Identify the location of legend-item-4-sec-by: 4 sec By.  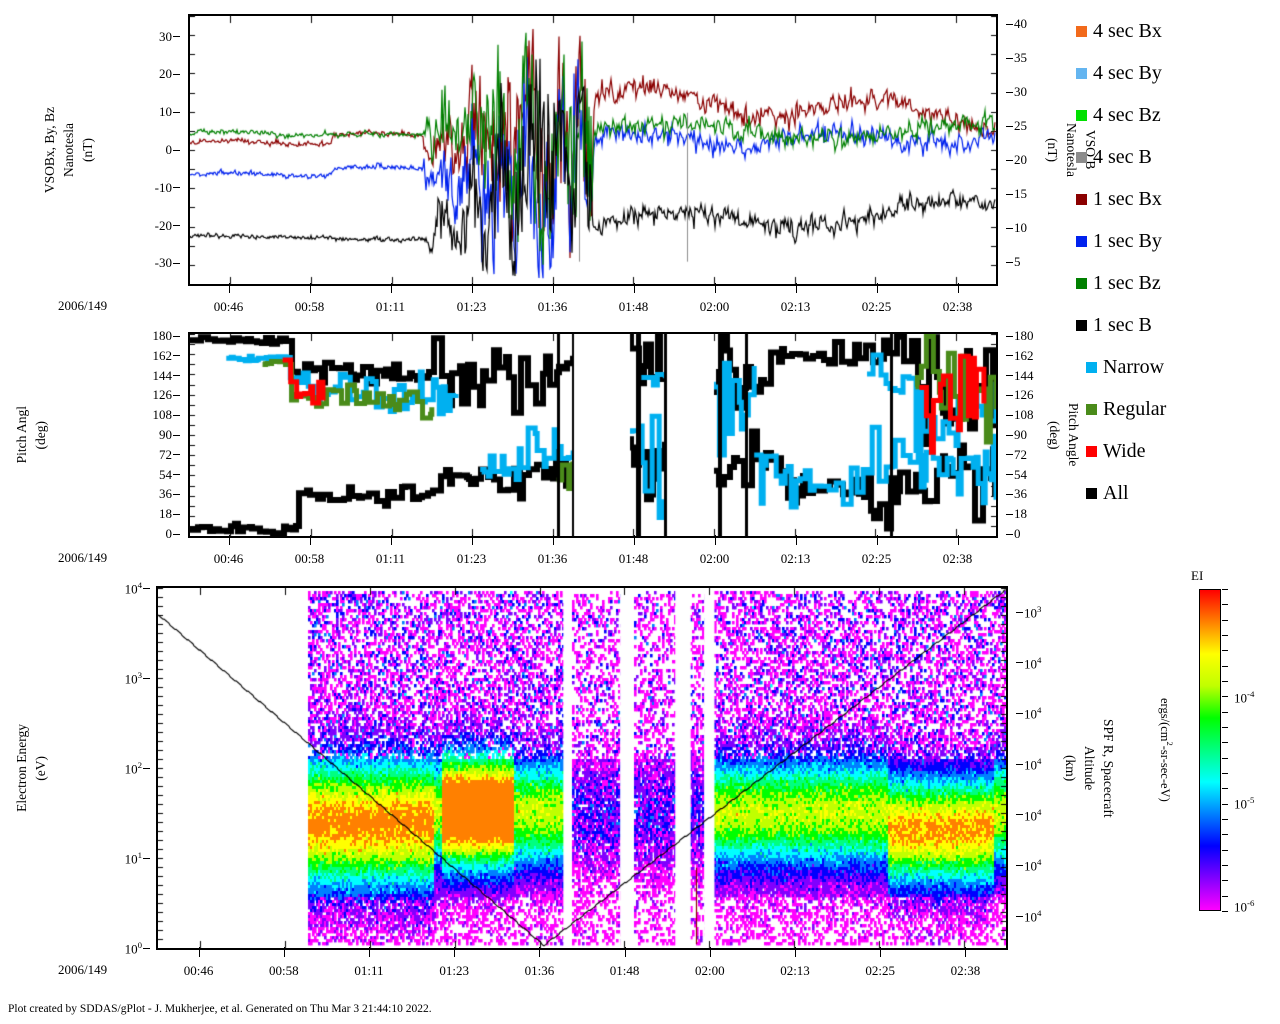
(1176, 73).